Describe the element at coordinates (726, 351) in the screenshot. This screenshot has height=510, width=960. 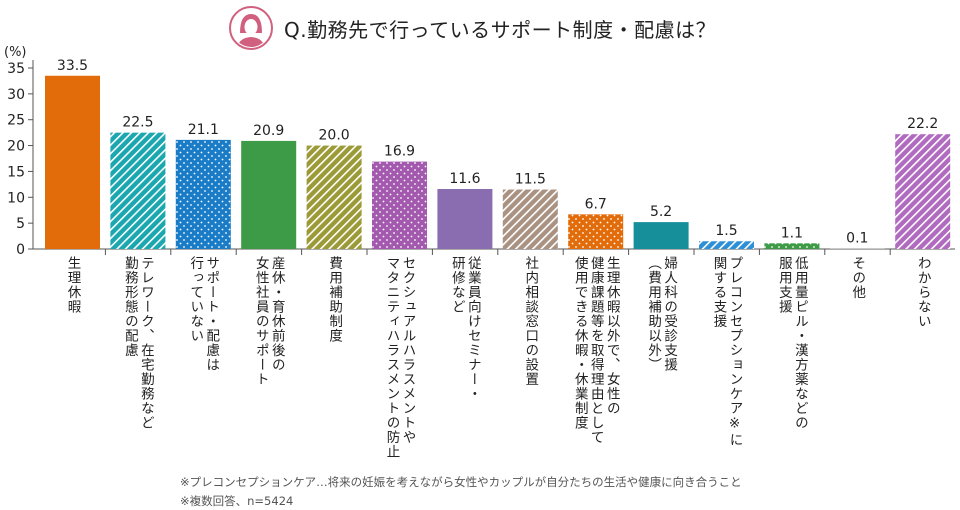
I see `category-label: プレコンセプションケア※に 関する支援` at that location.